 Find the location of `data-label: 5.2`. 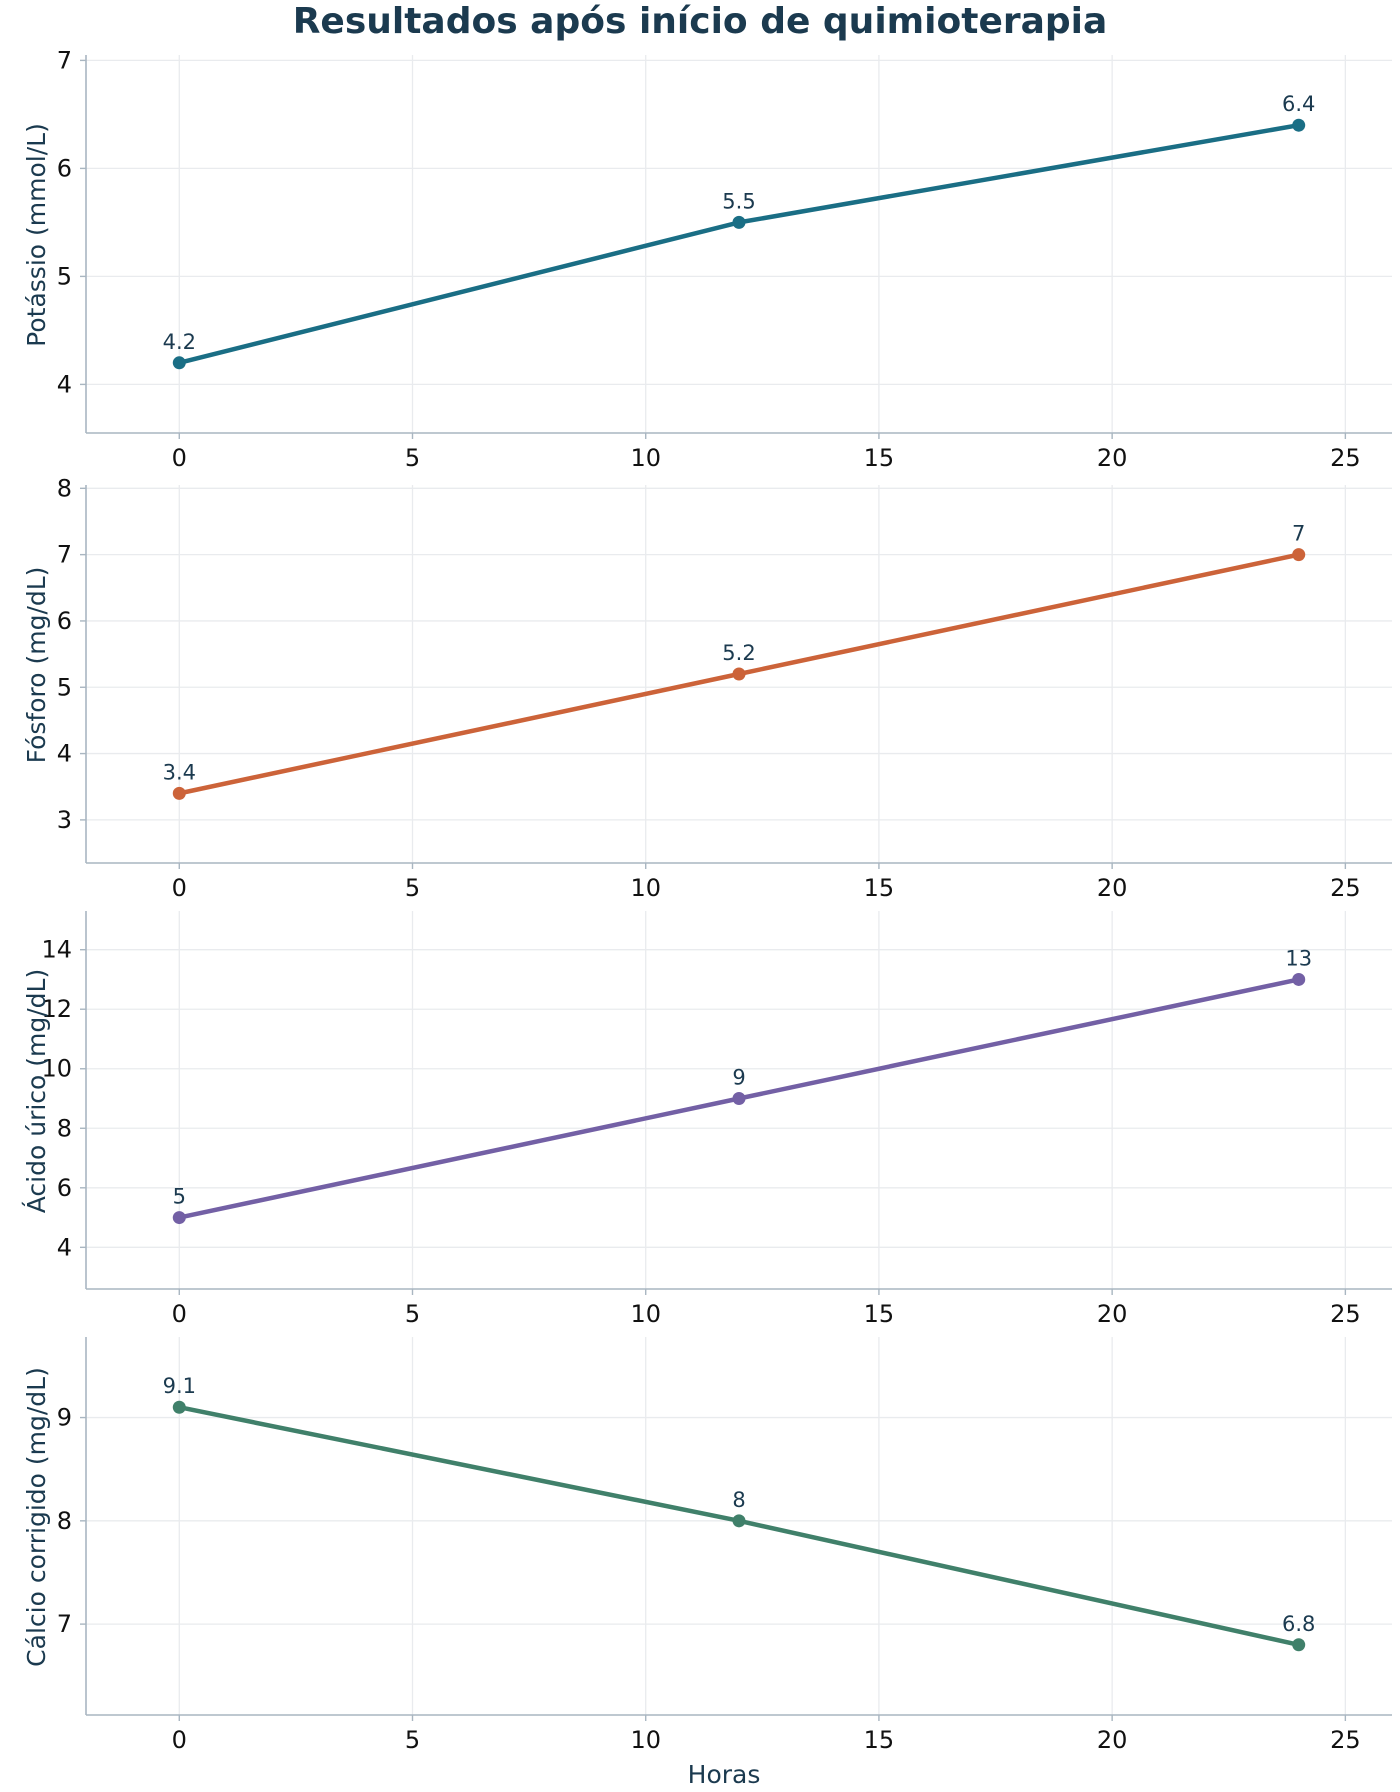

data-label: 5.2 is located at coordinates (738, 653).